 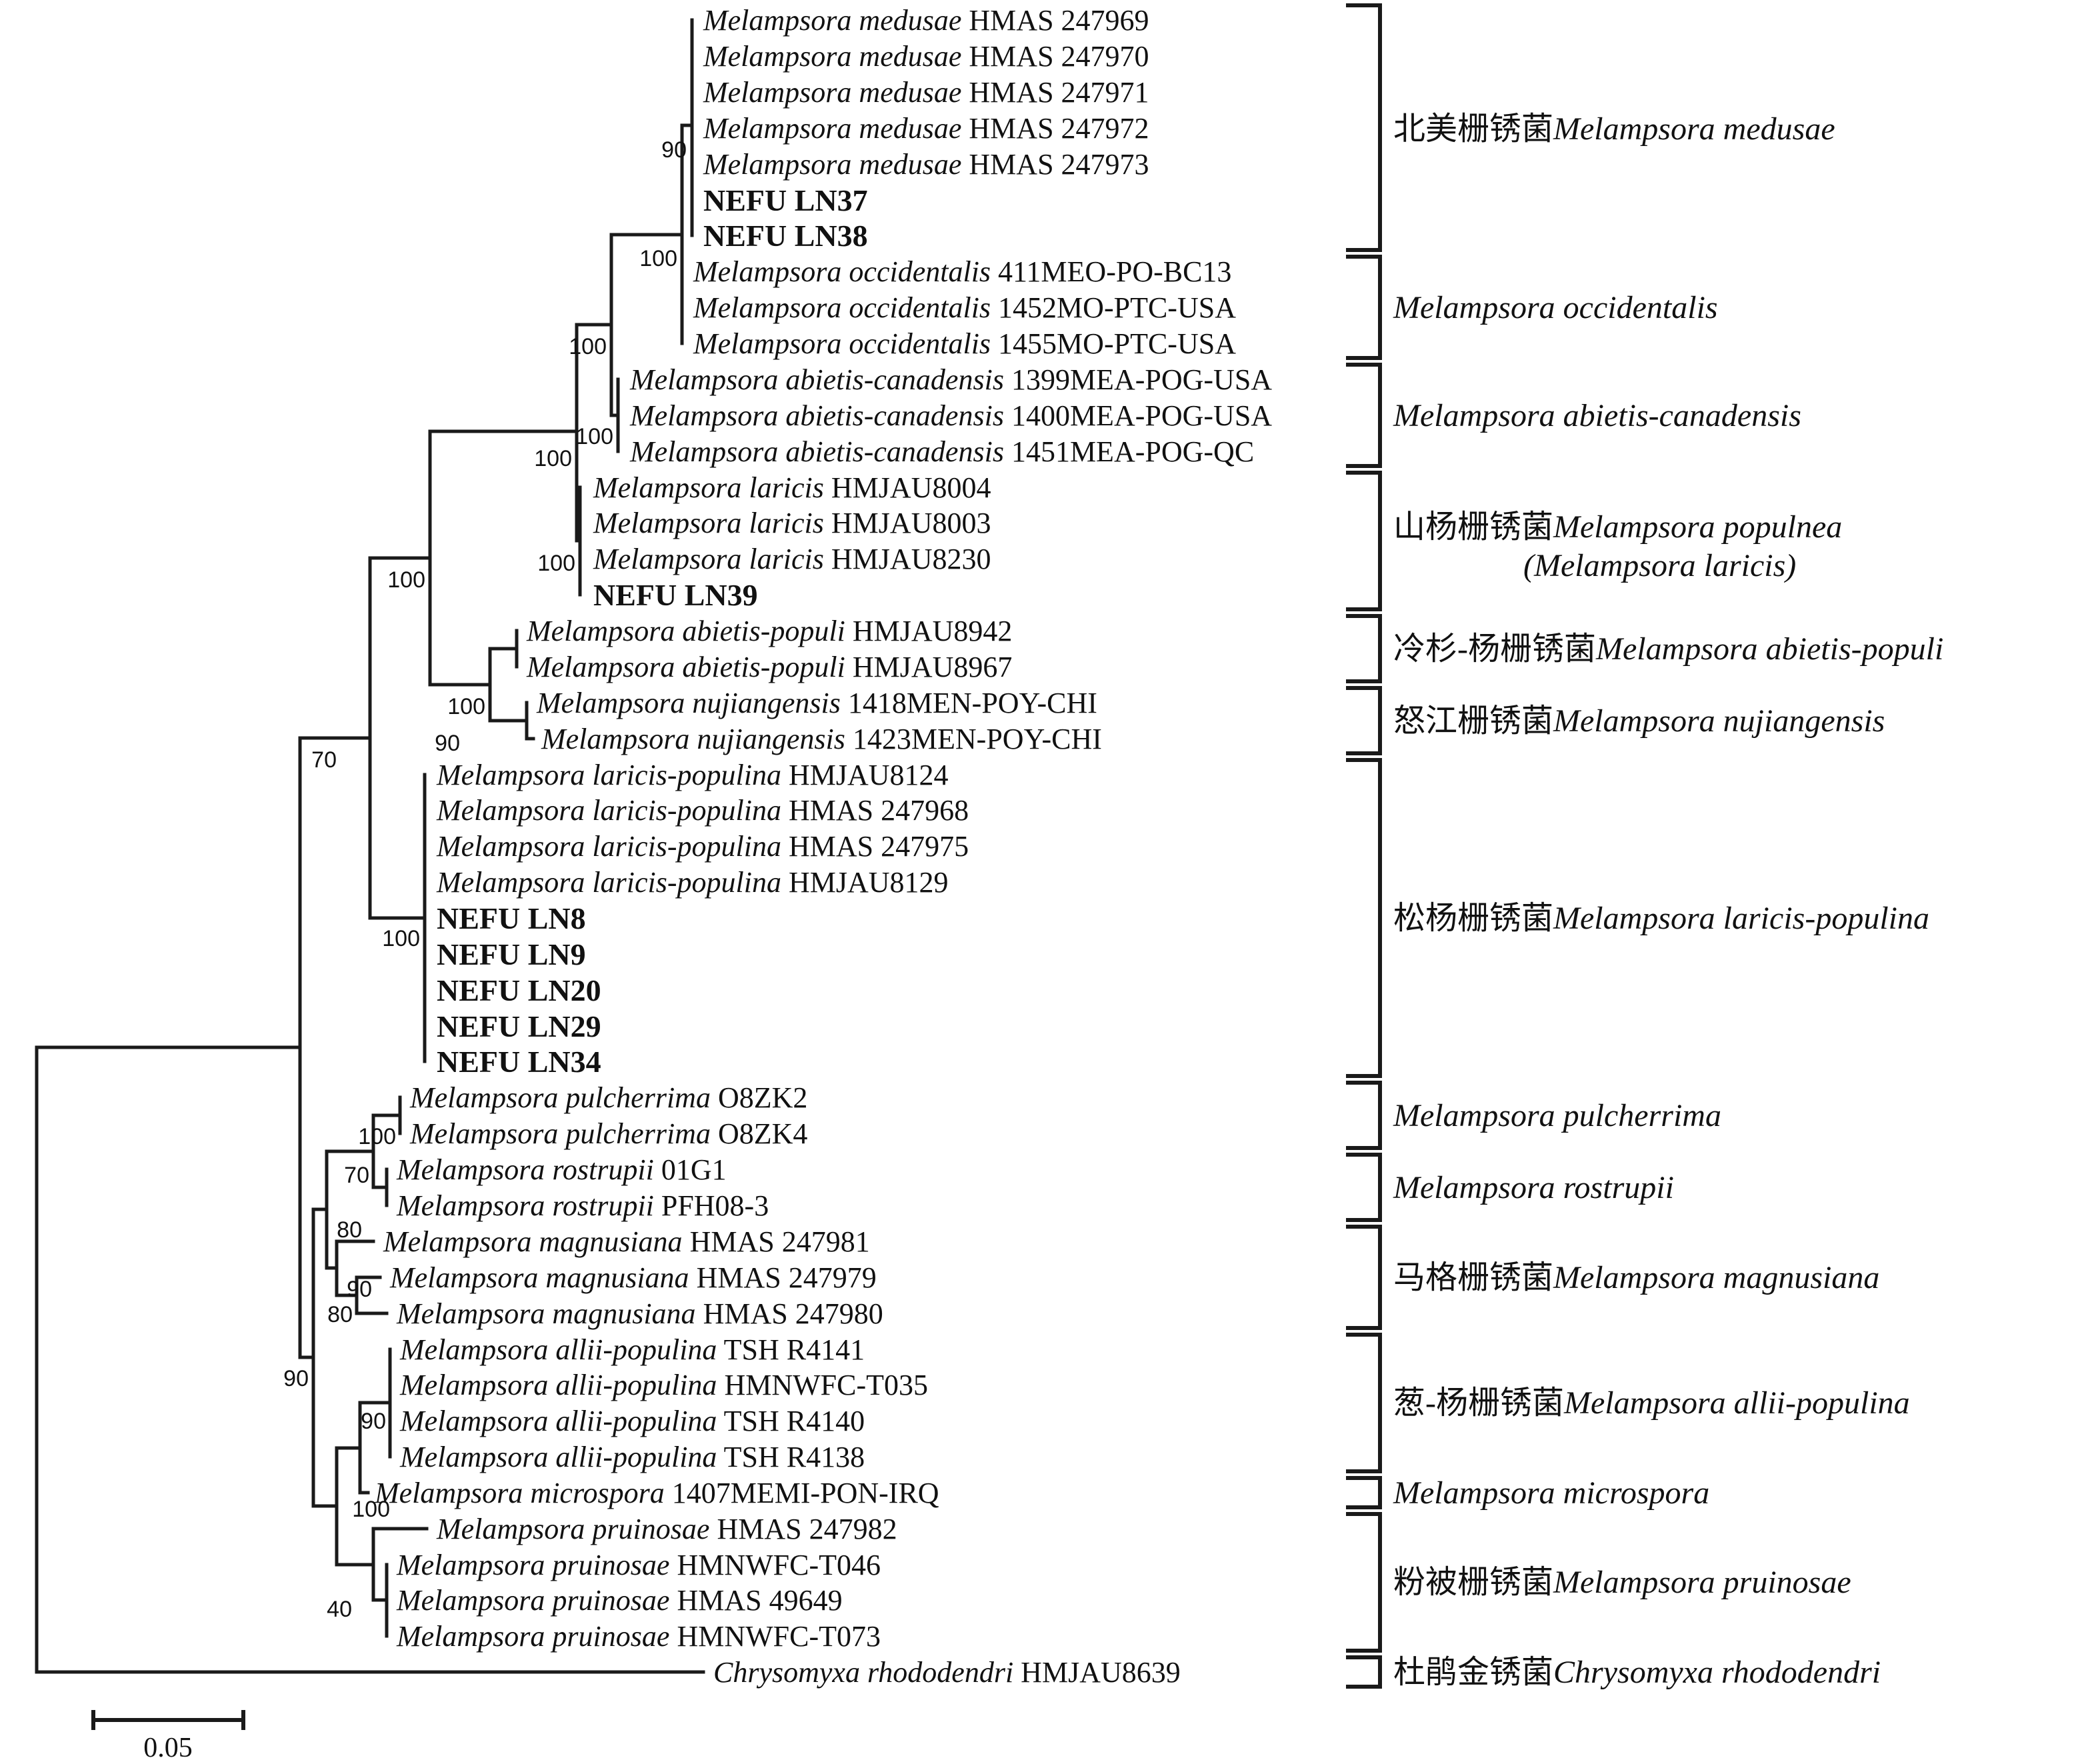 I want to click on taxon-label-nefu: NEFU LN29, so click(x=519, y=1026).